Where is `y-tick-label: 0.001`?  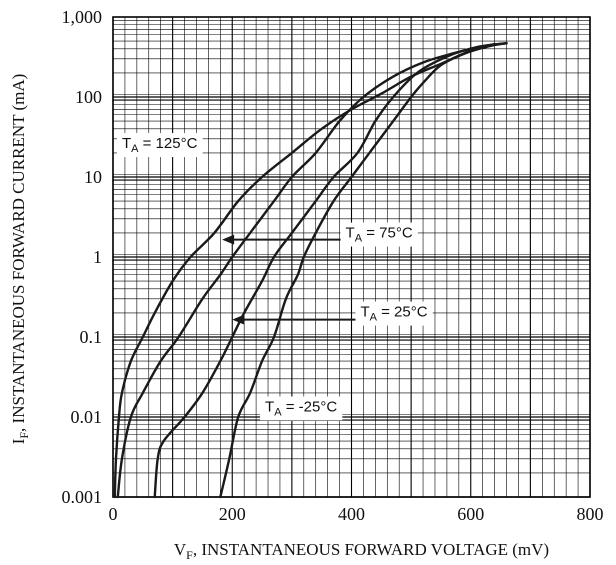 y-tick-label: 0.001 is located at coordinates (82, 497).